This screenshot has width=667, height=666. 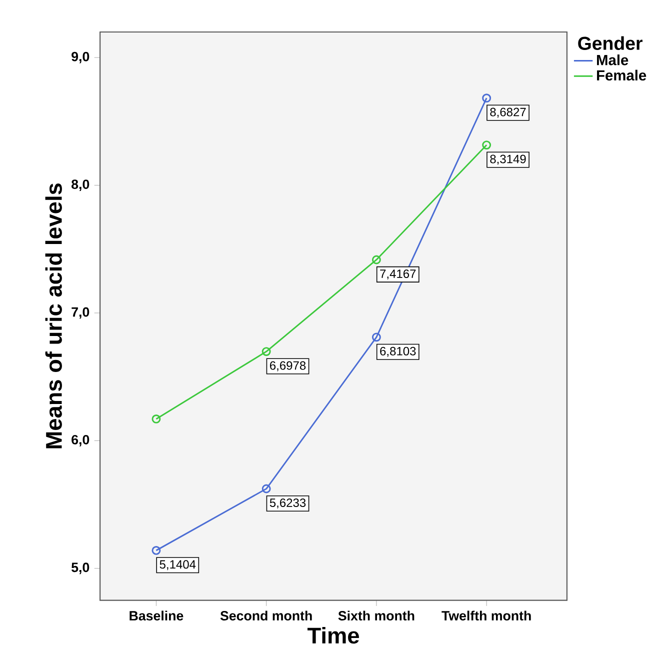 What do you see at coordinates (288, 503) in the screenshot?
I see `data-label: 5,6233` at bounding box center [288, 503].